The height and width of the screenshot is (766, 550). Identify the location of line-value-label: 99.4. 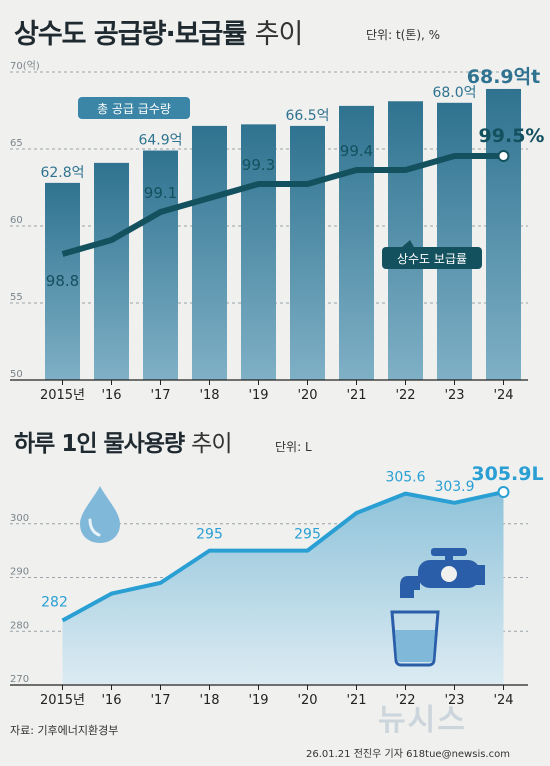
(356, 151).